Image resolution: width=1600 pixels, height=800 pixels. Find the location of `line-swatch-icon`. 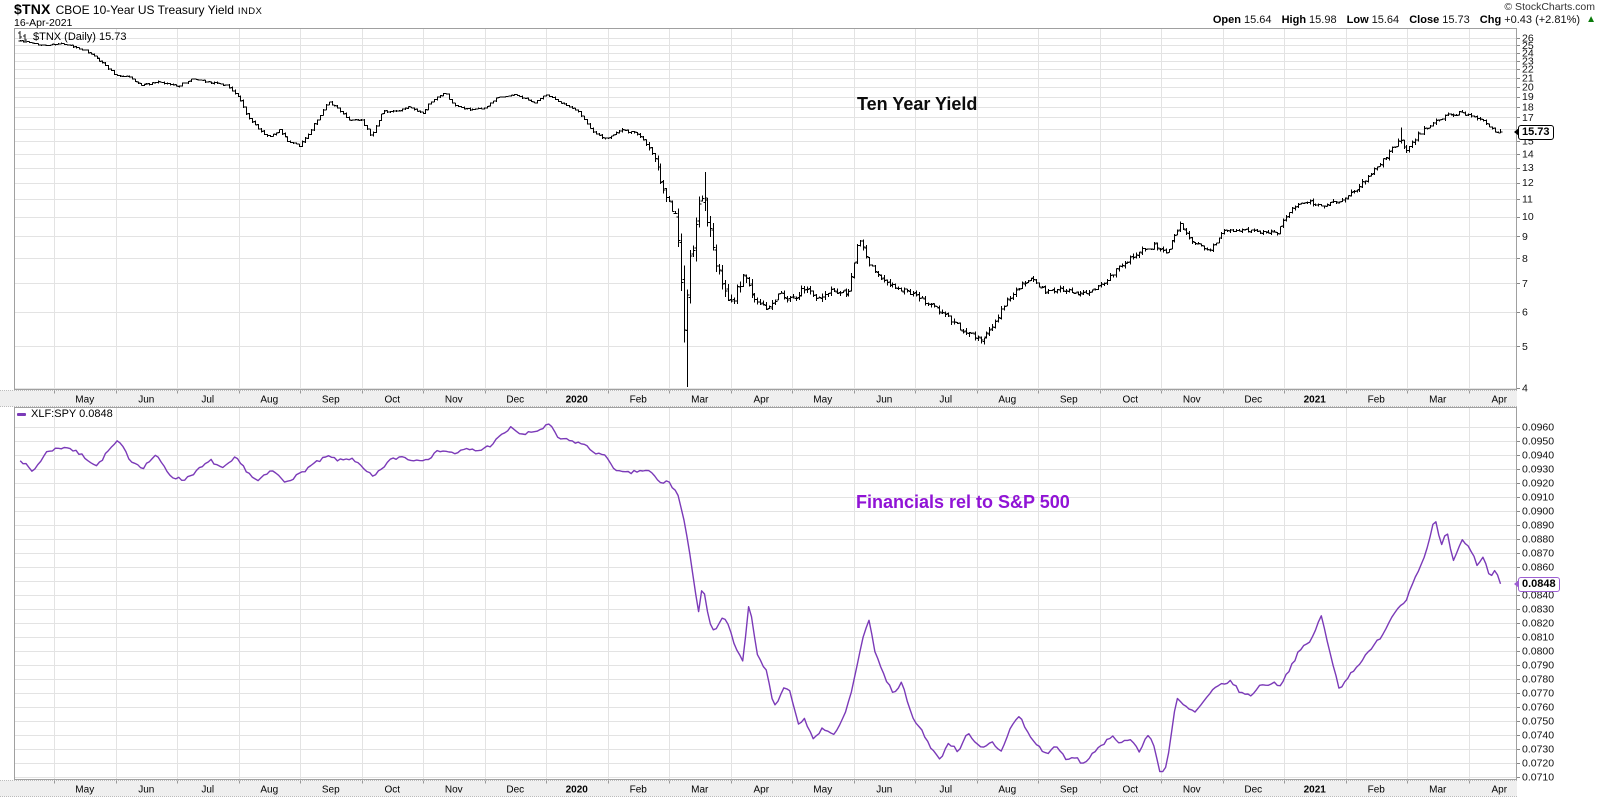

line-swatch-icon is located at coordinates (21, 414).